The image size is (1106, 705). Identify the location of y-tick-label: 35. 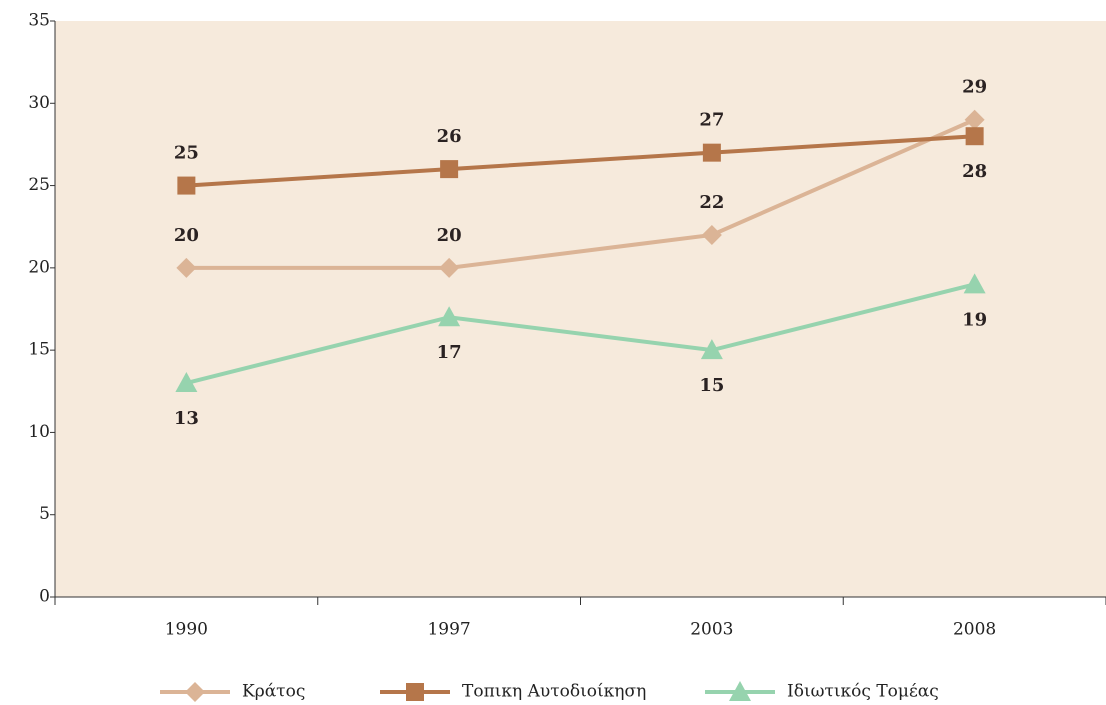
(39, 21).